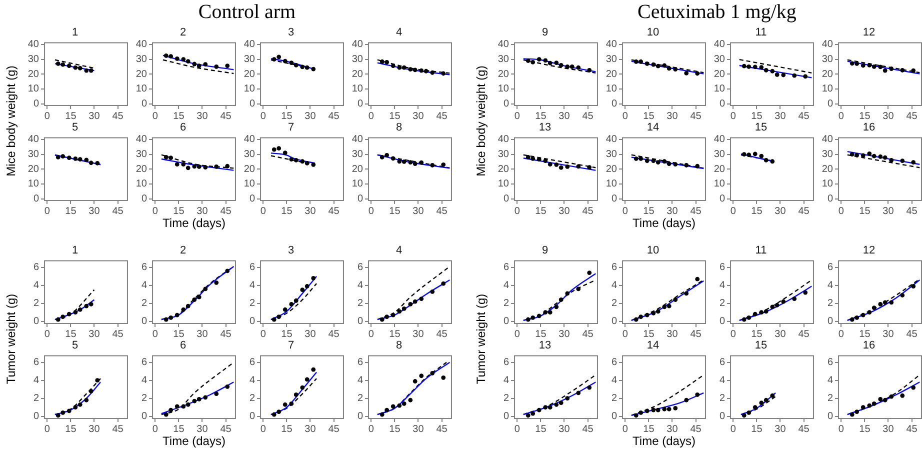  I want to click on chart-title: 11, so click(761, 250).